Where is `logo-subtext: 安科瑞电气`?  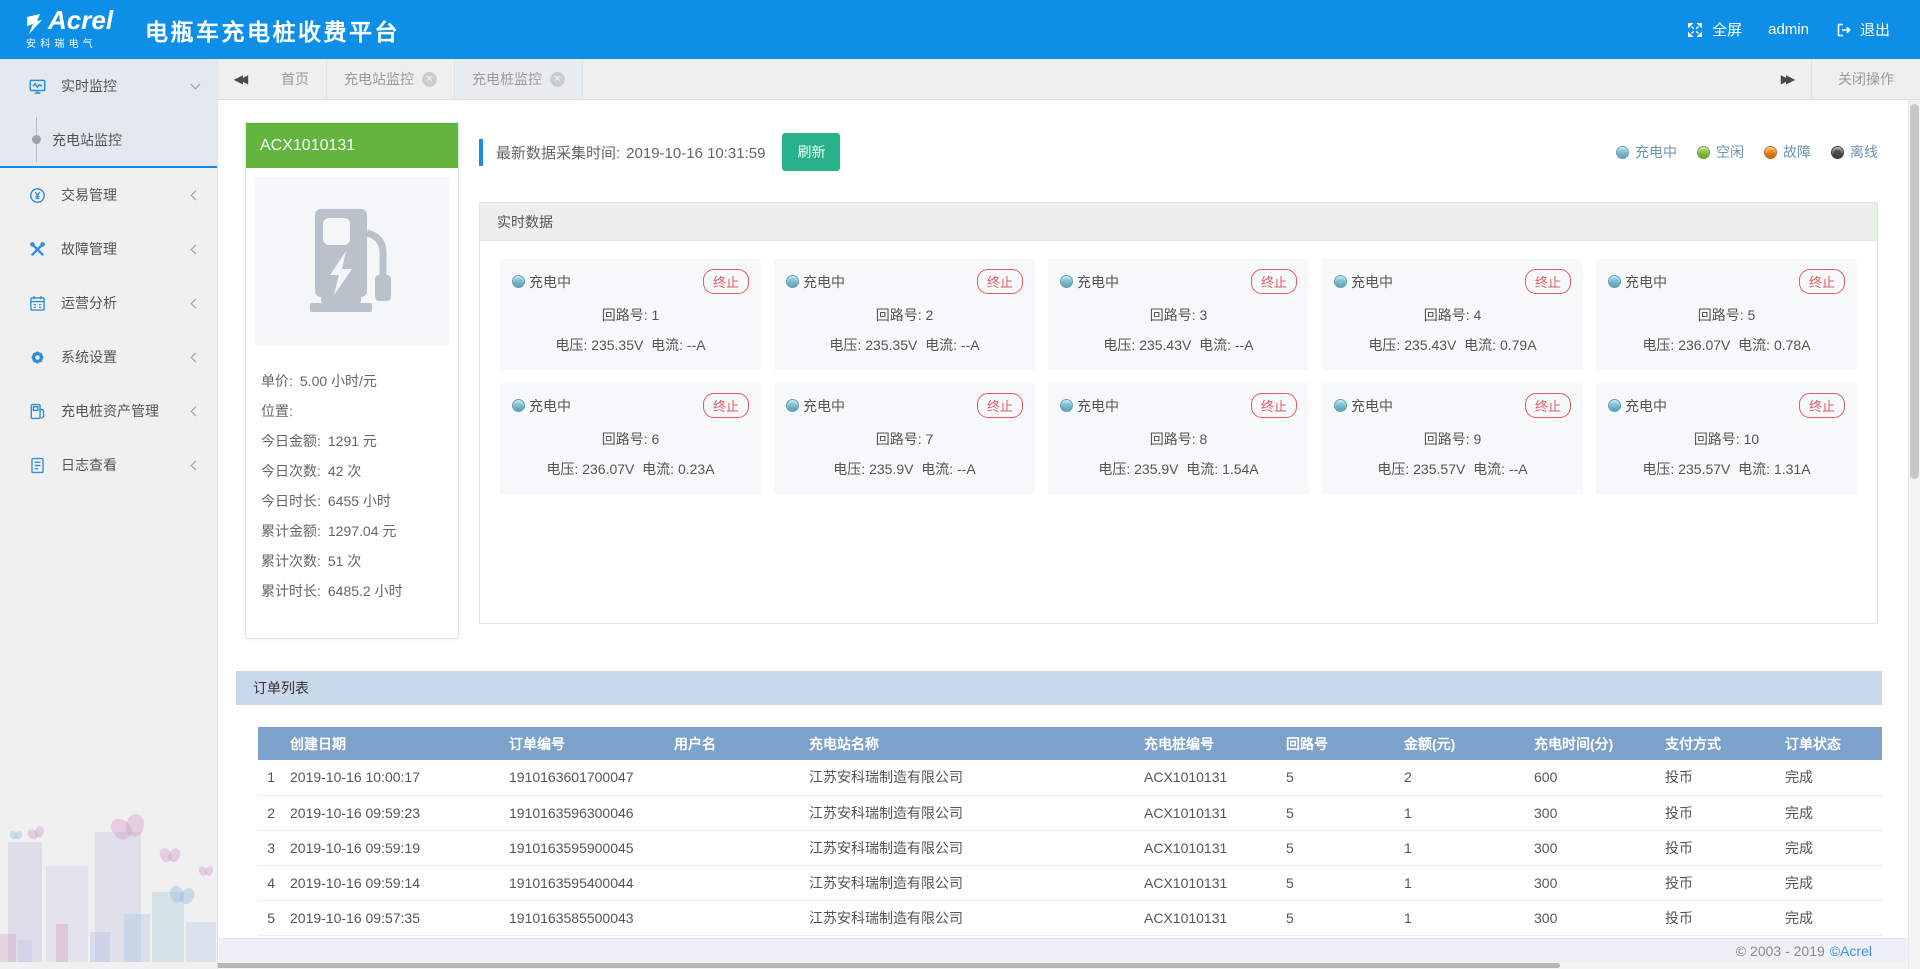
logo-subtext: 安科瑞电气 is located at coordinates (61, 44).